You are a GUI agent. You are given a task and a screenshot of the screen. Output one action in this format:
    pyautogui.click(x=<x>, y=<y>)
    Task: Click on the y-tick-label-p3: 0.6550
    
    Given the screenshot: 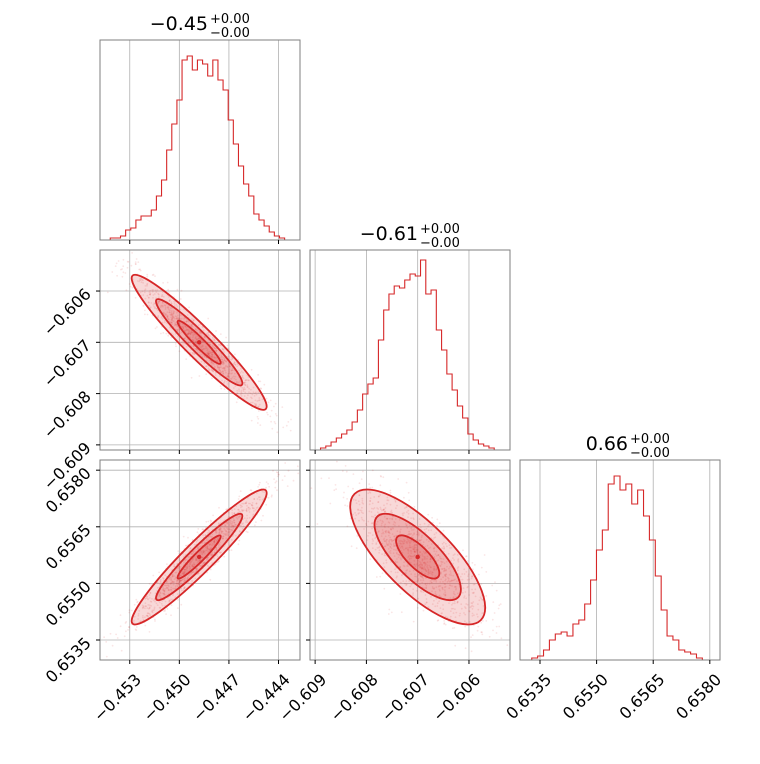 What is the action you would take?
    pyautogui.click(x=68, y=603)
    